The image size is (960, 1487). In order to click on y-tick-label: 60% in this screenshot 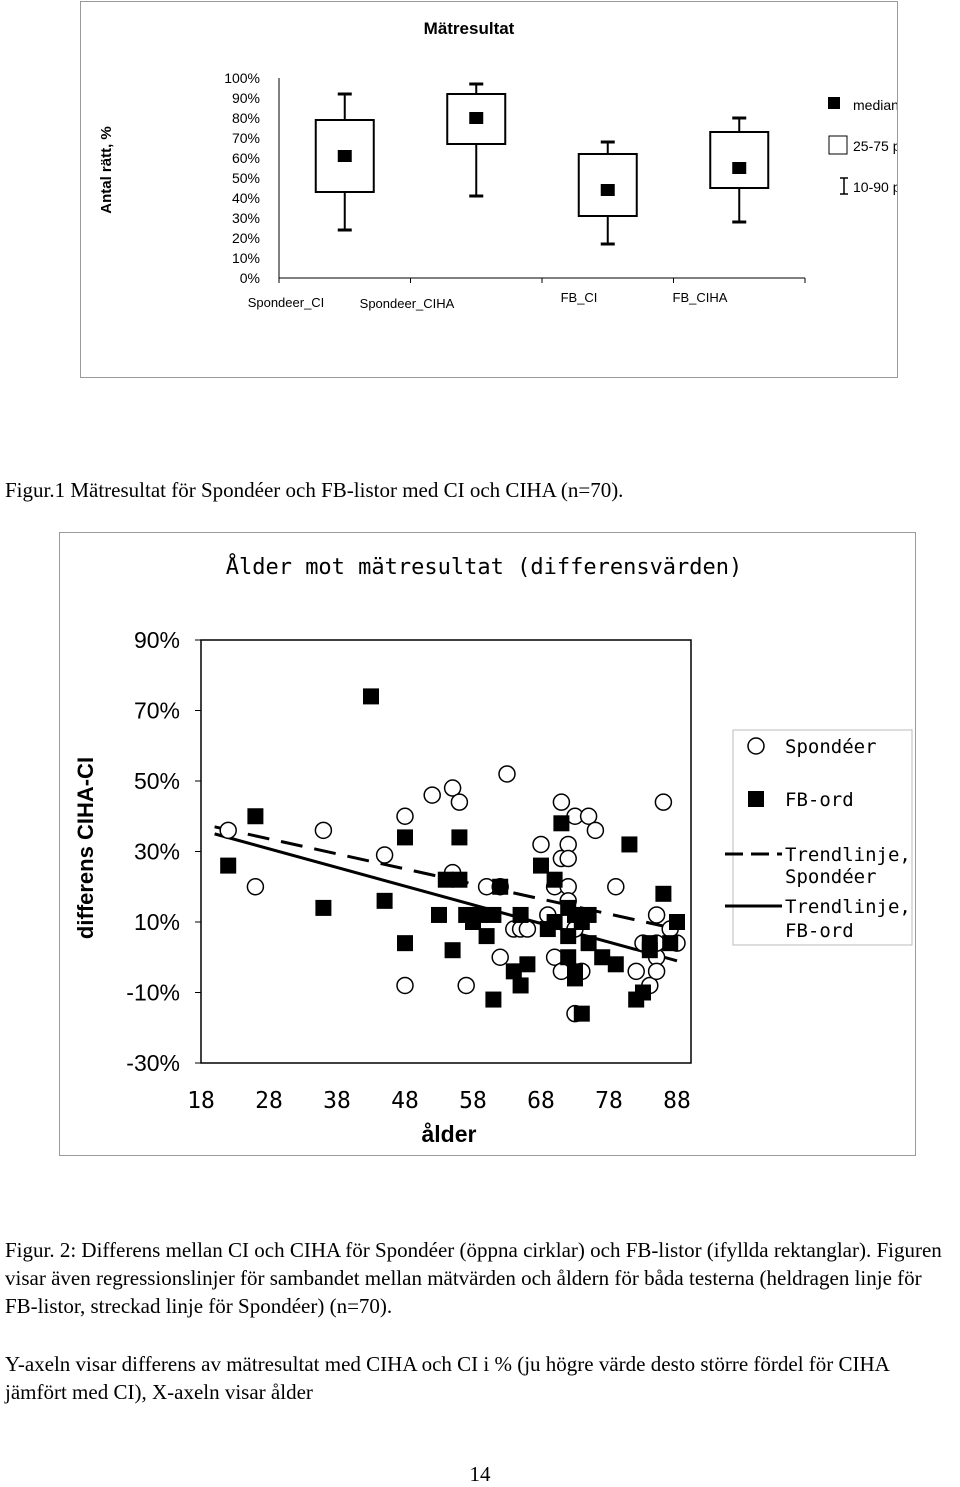, I will do `click(246, 158)`.